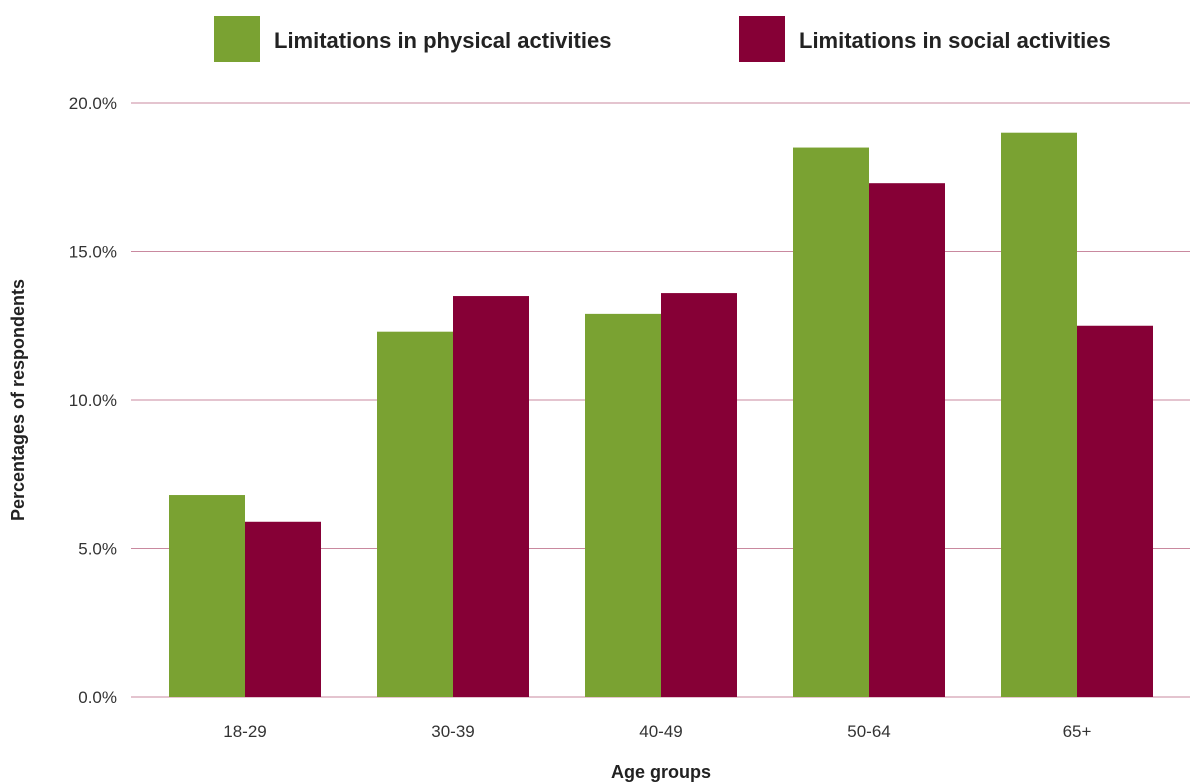 This screenshot has width=1190, height=782. Describe the element at coordinates (660, 731) in the screenshot. I see `x-tick-label: 40-49` at that location.